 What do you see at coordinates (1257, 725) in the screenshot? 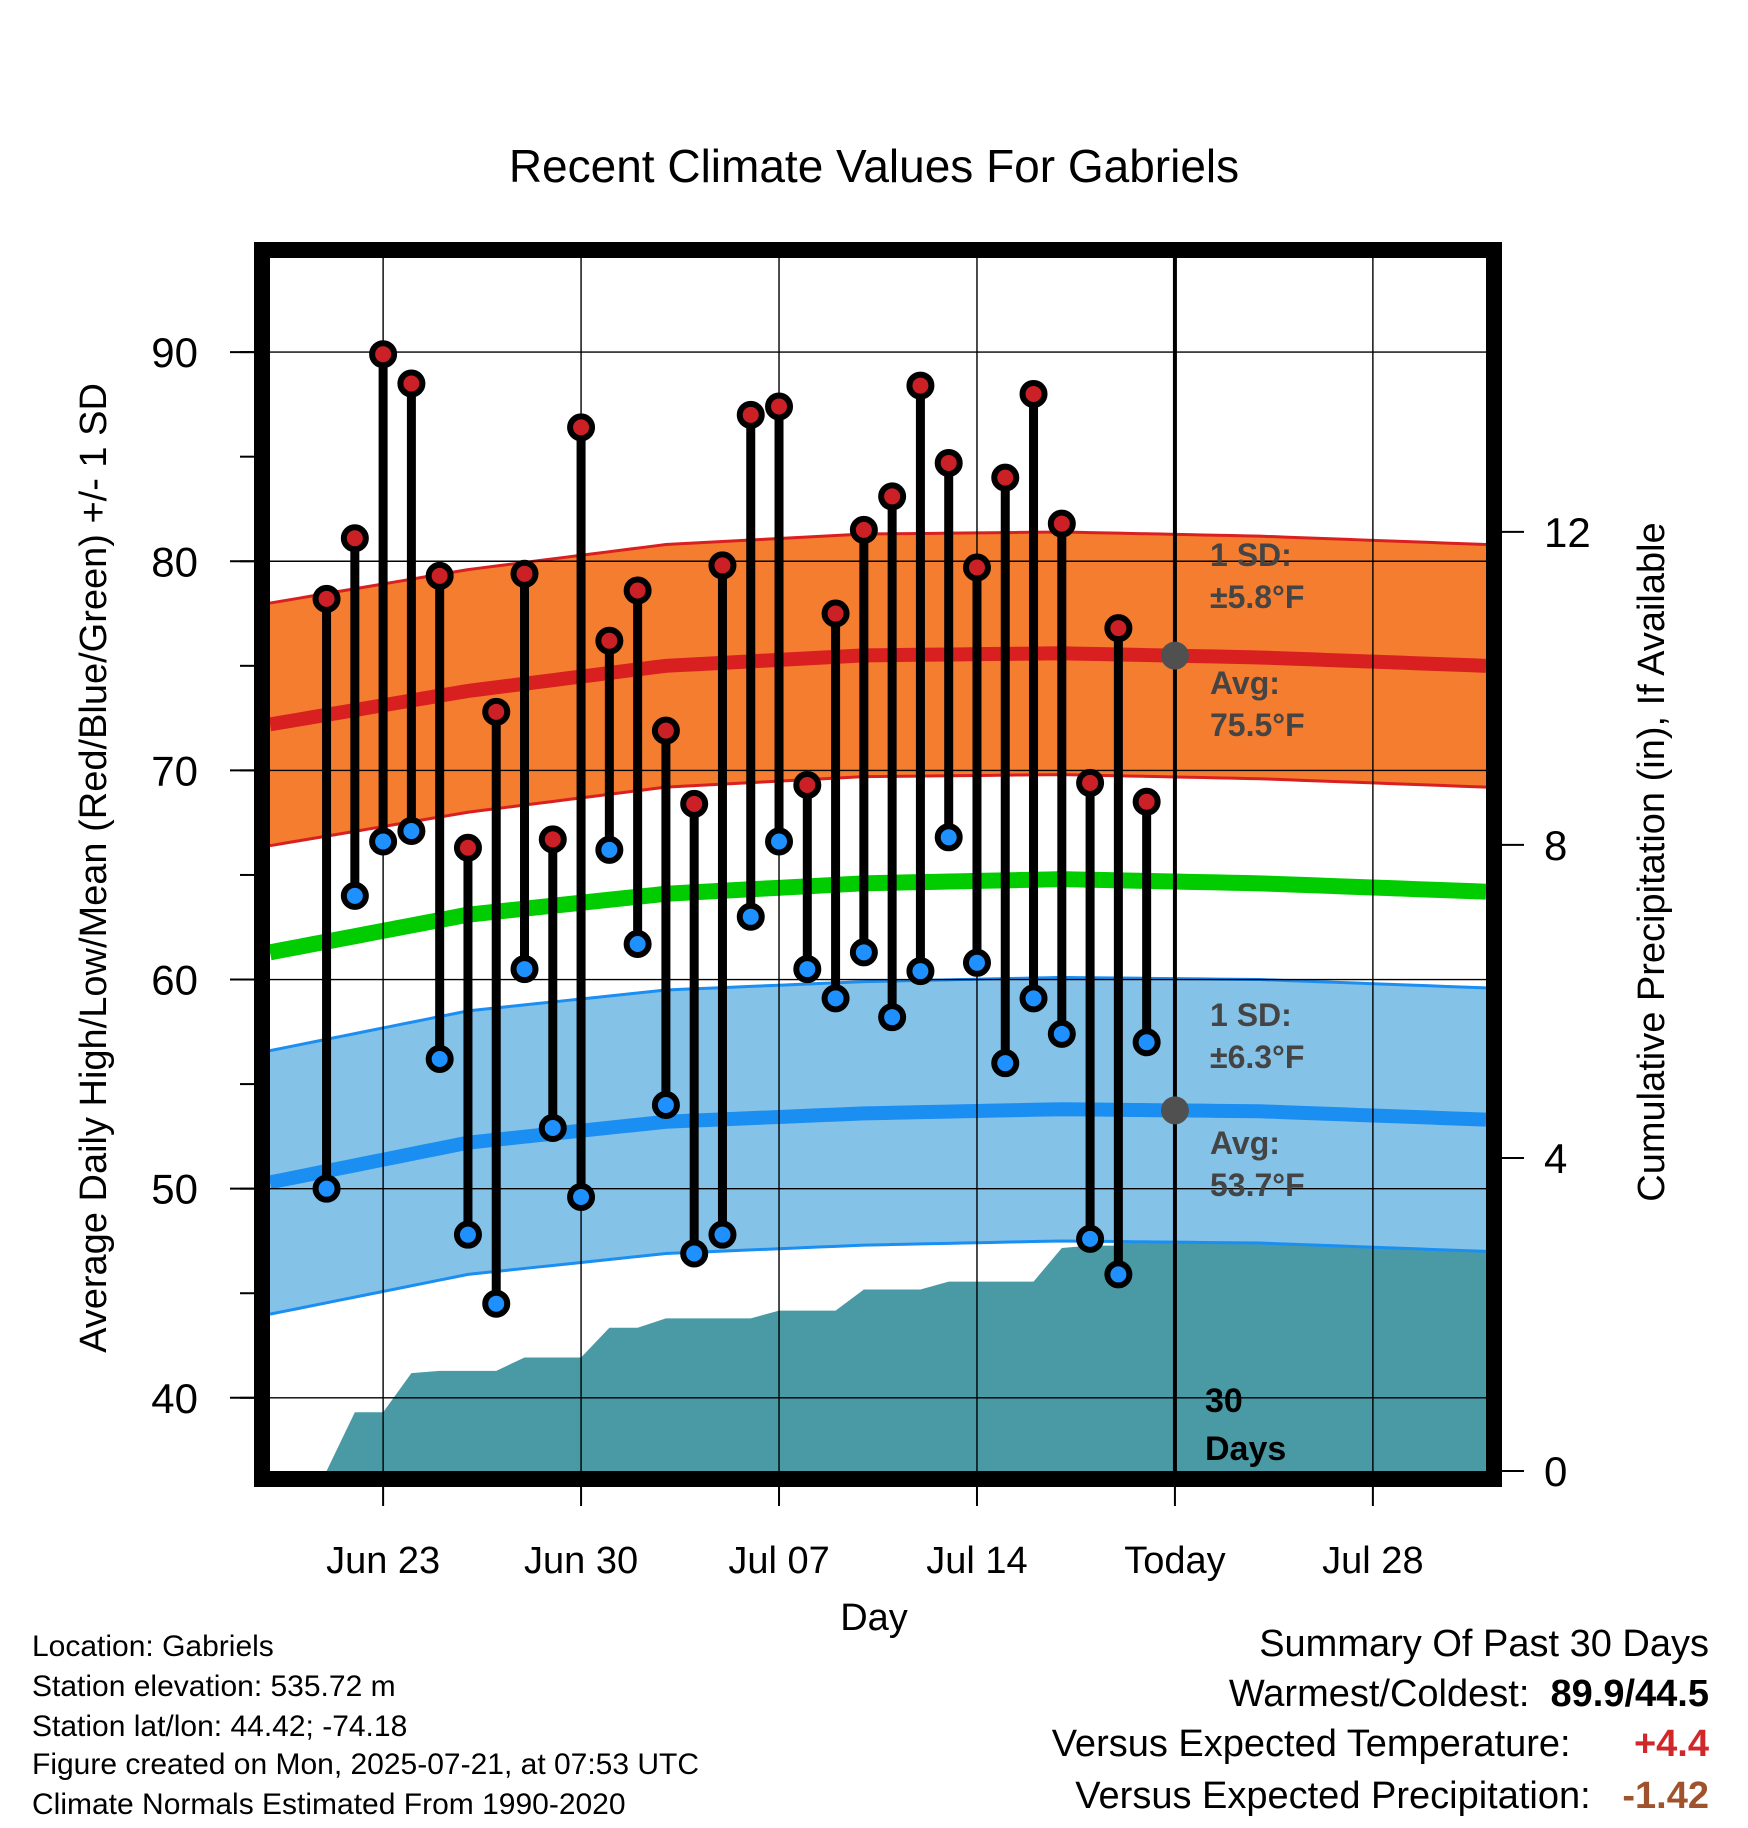
I see `high-avg-value: 75.5°F` at bounding box center [1257, 725].